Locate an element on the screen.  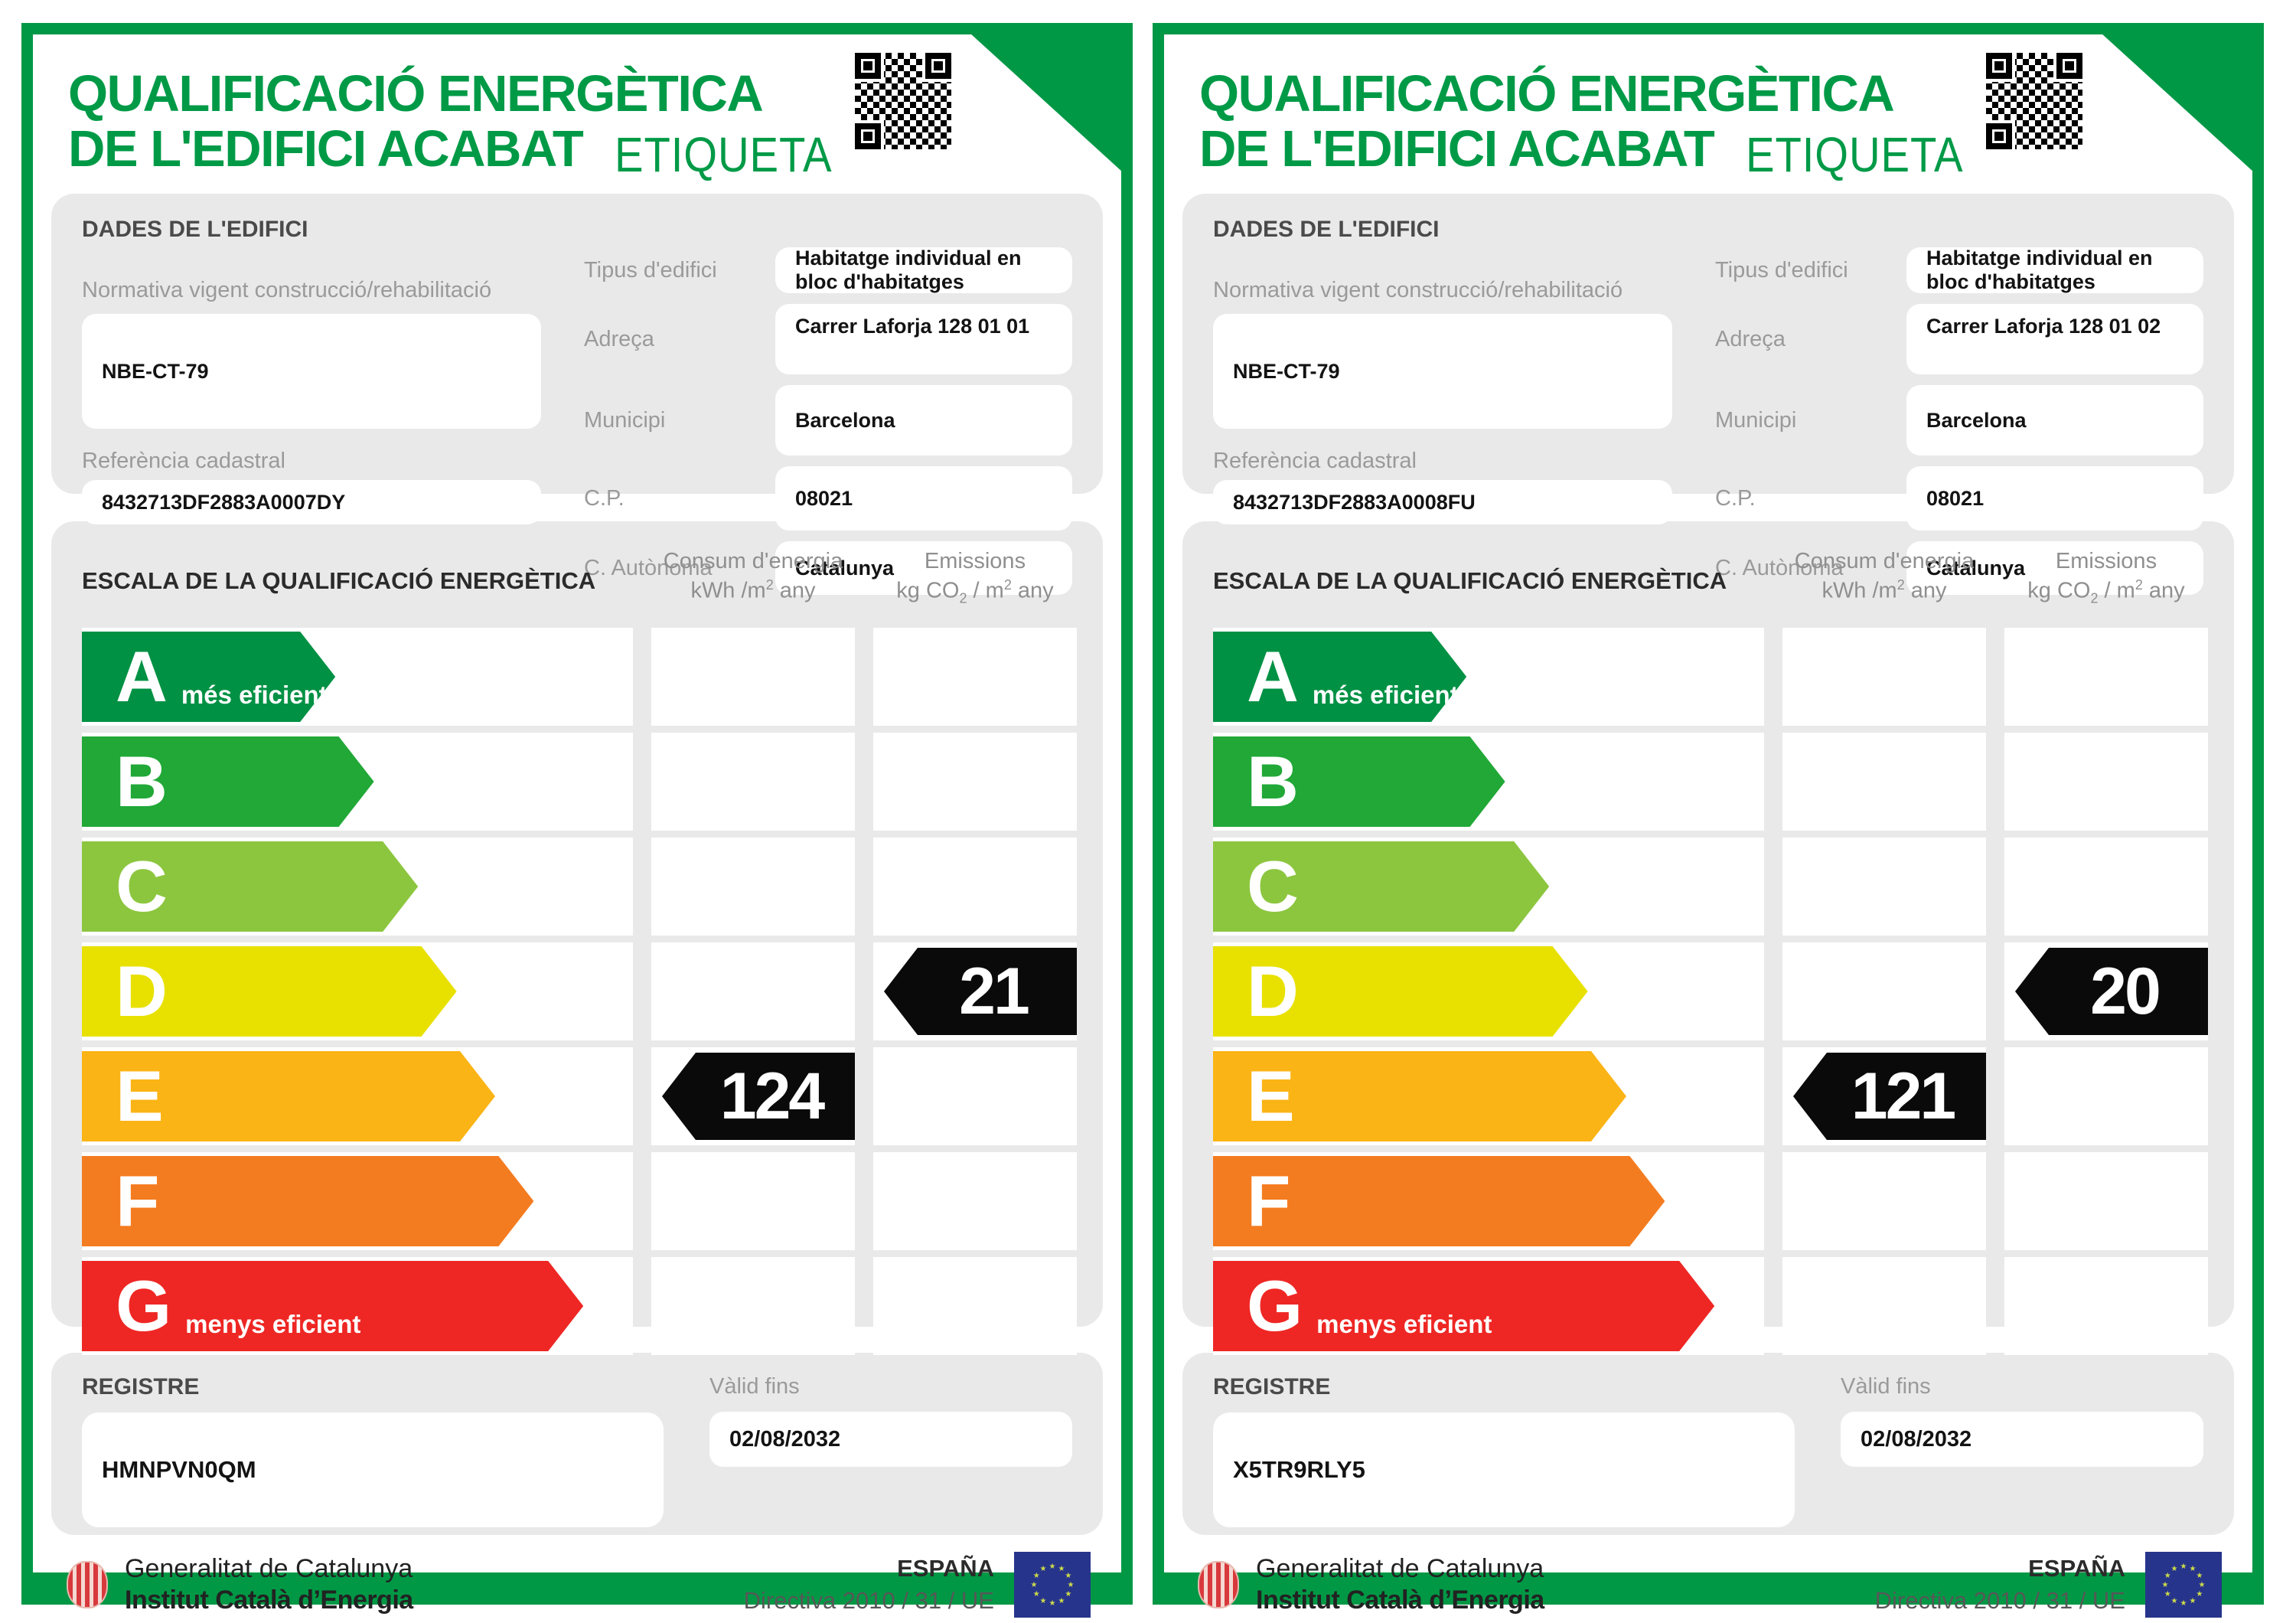
scale-row-c: C is located at coordinates (1710, 887).